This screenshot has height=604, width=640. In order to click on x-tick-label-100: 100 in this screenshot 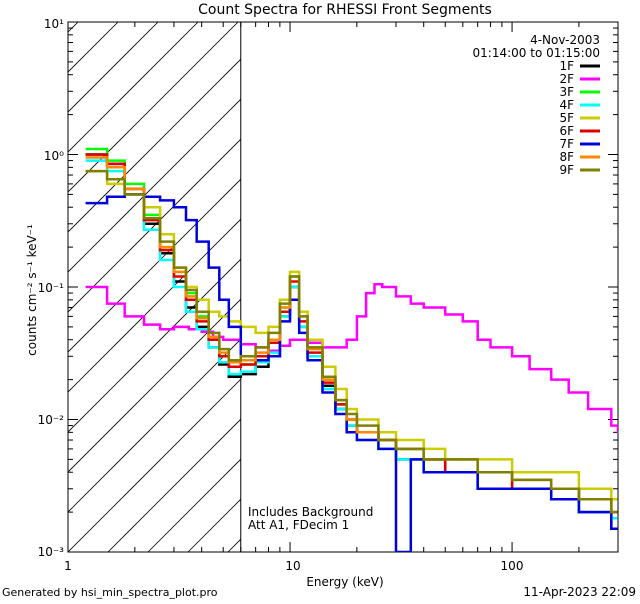, I will do `click(512, 566)`.